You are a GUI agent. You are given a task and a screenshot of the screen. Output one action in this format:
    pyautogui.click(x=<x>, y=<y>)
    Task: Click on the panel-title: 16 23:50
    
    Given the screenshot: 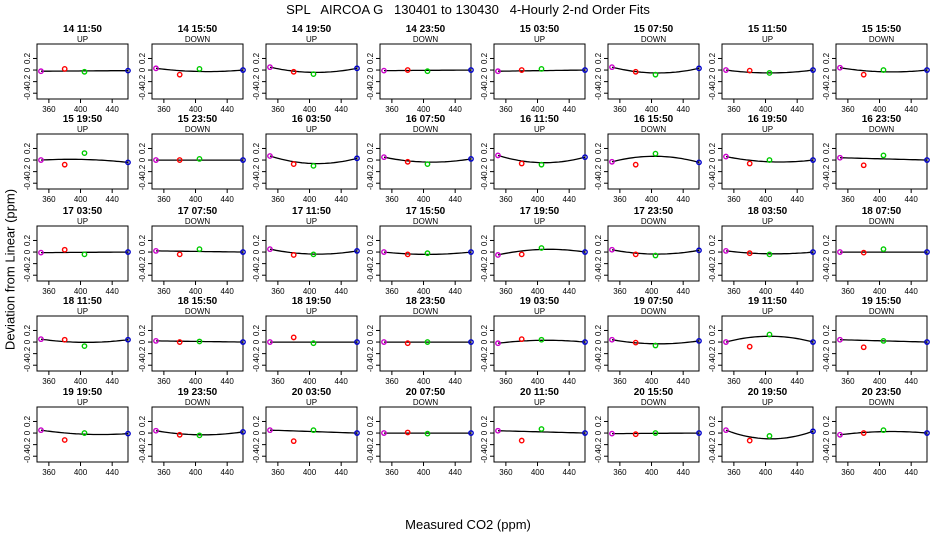 What is the action you would take?
    pyautogui.click(x=882, y=119)
    